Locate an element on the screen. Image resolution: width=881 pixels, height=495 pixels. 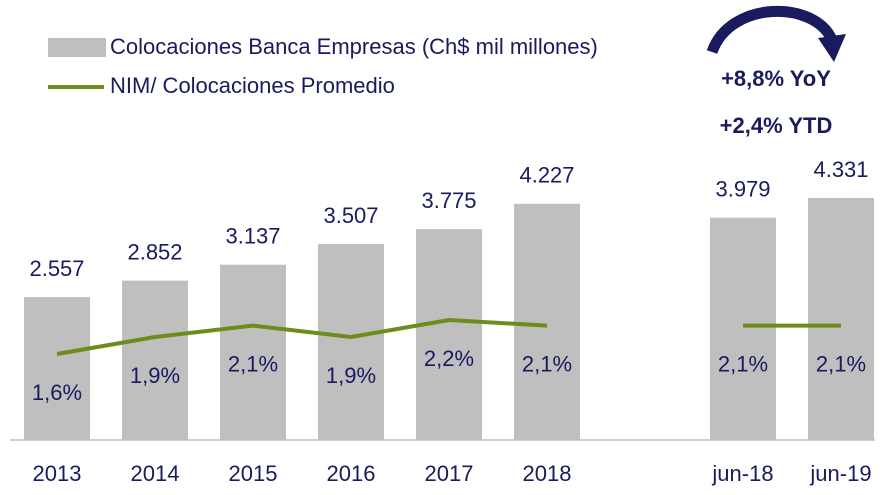
bar-value-label: 3.775 is located at coordinates (448, 200).